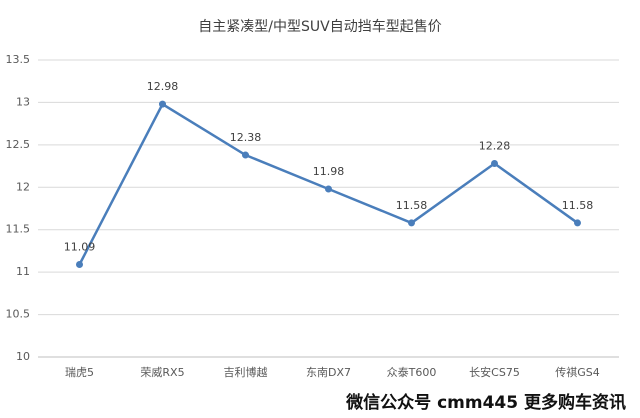  Describe the element at coordinates (246, 372) in the screenshot. I see `x-tick-label: 吉利博越` at that location.